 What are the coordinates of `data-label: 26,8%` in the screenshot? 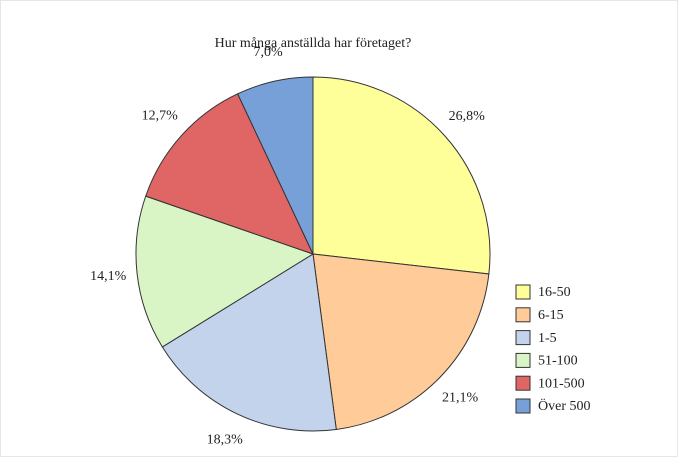 It's located at (467, 116).